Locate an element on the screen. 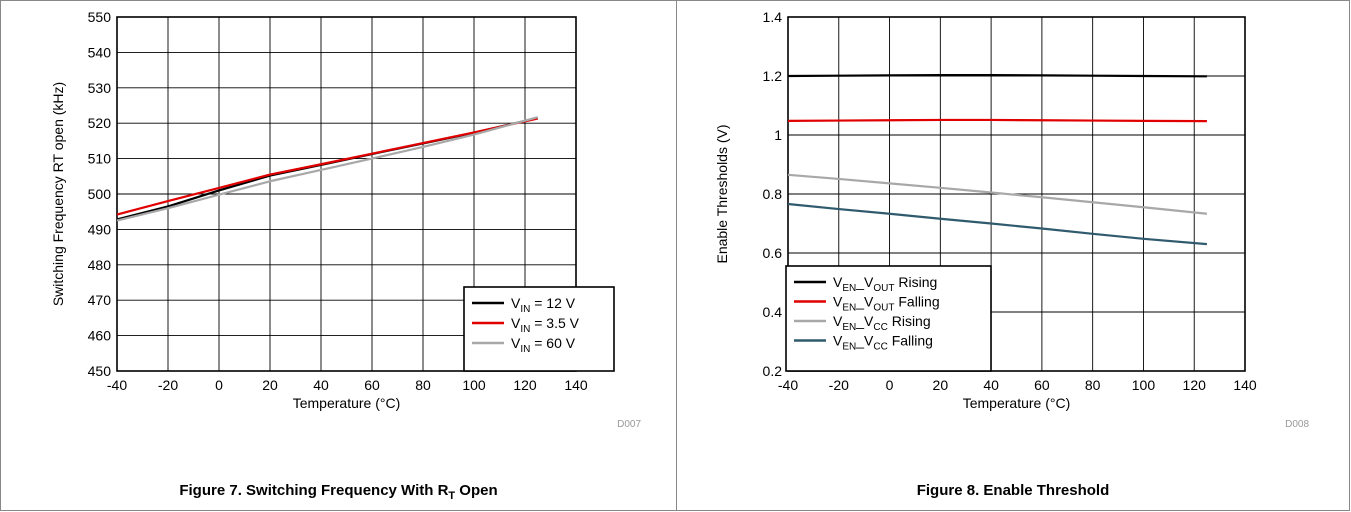 The image size is (1351, 512). legend-label: VEN_VOUT Falling is located at coordinates (886, 304).